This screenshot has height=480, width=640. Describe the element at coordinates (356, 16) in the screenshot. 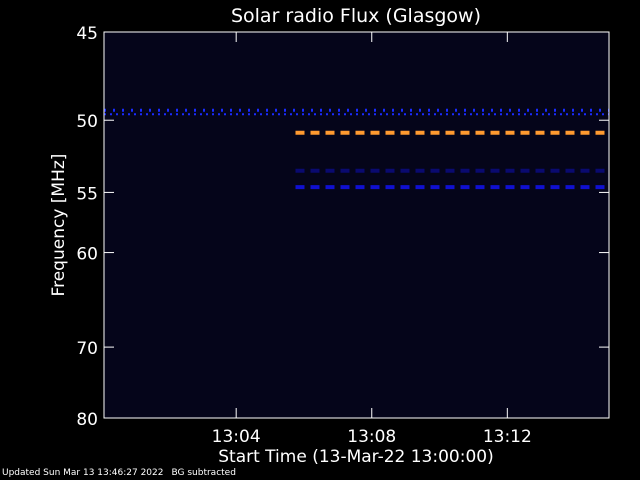

I see `chart-title: Solar radio Flux (Glasgow)` at that location.